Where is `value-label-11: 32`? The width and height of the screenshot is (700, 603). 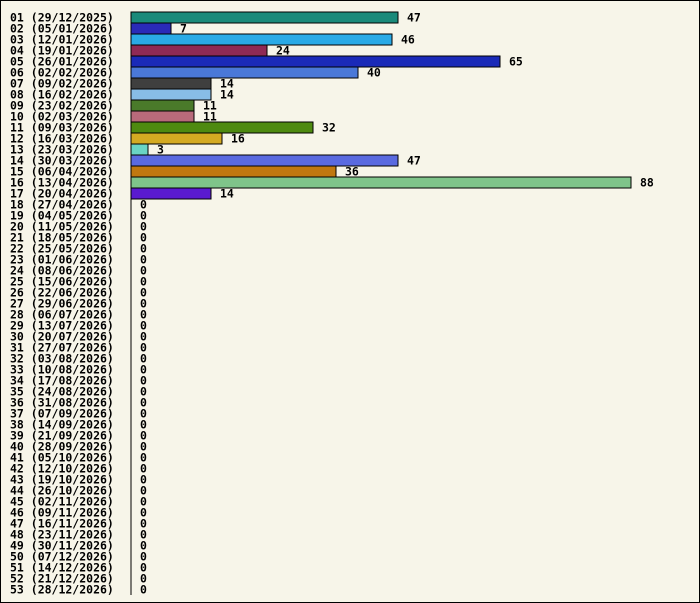
value-label-11: 32 is located at coordinates (329, 128).